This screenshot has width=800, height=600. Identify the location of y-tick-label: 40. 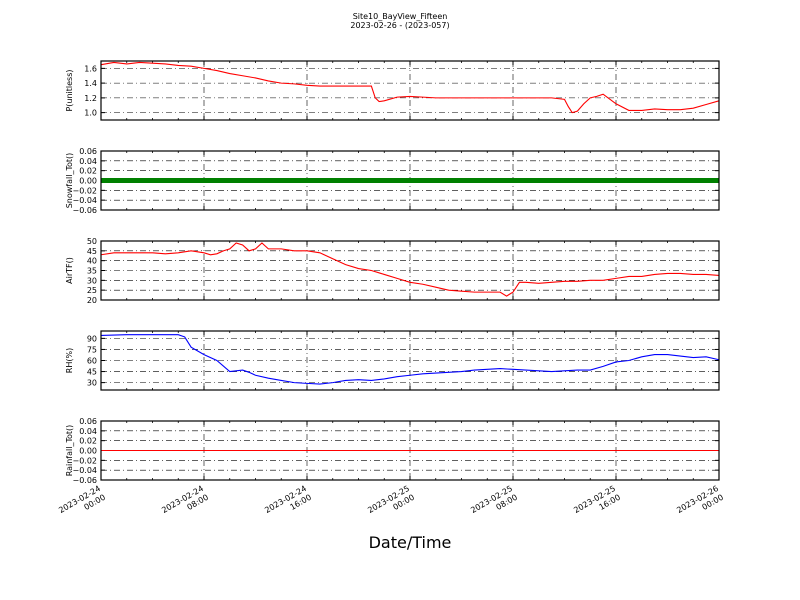
(92, 261).